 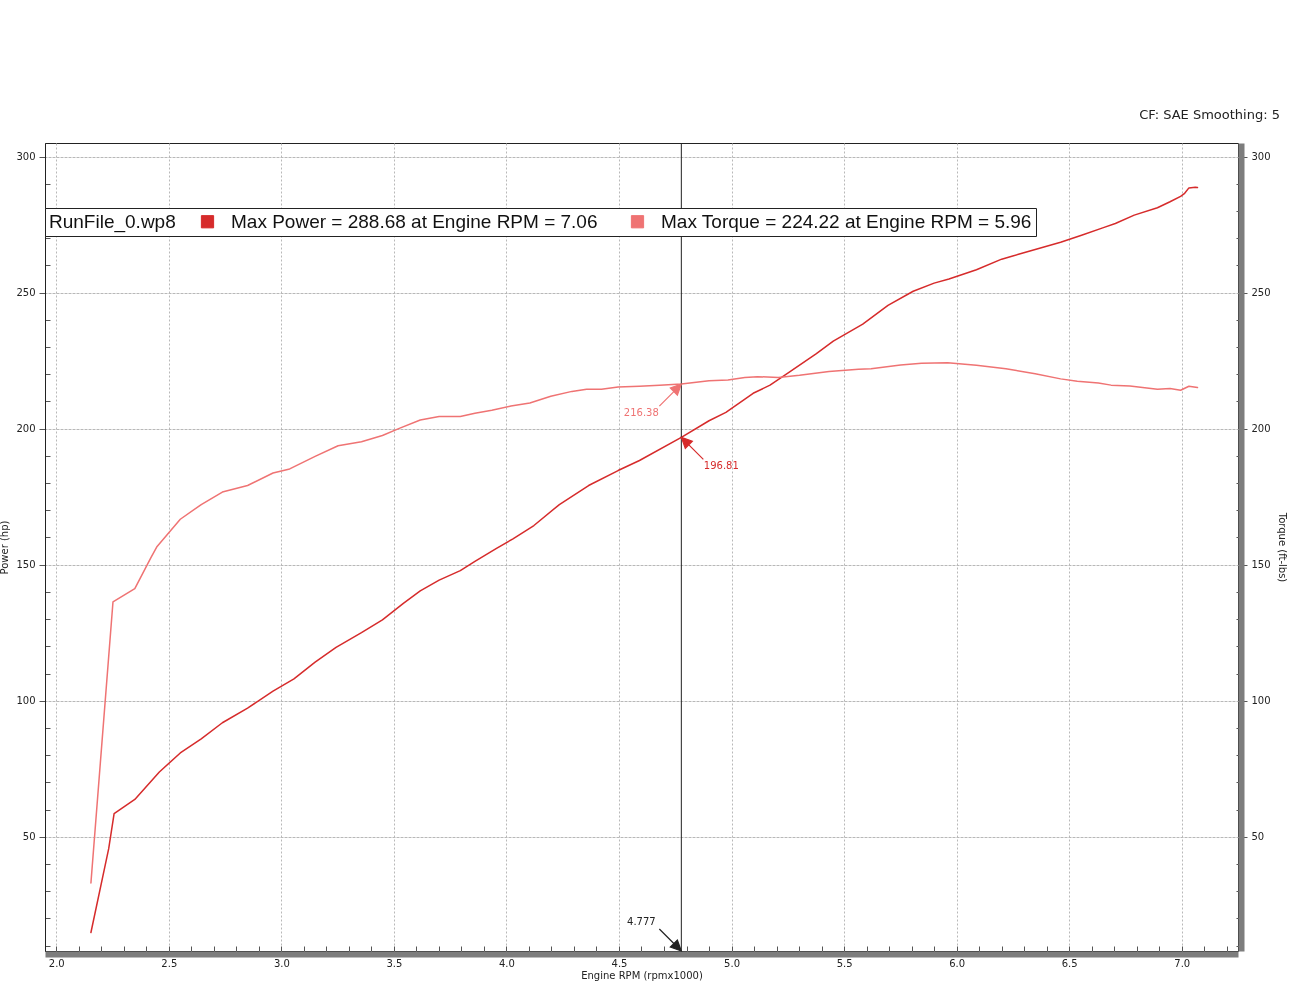 What do you see at coordinates (169, 963) in the screenshot?
I see `x-tick-label: 2.5` at bounding box center [169, 963].